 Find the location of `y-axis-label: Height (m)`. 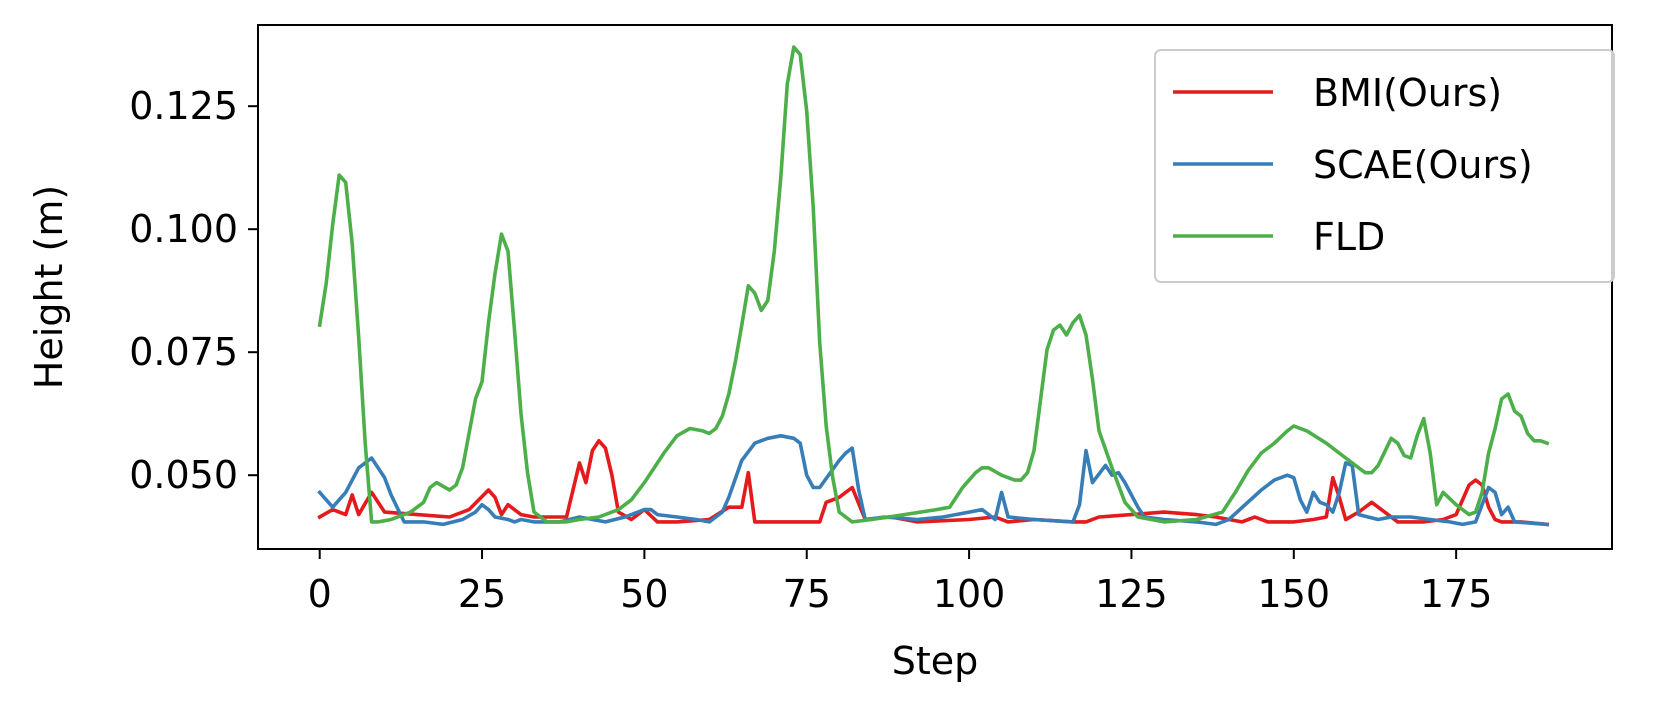

y-axis-label: Height (m) is located at coordinates (49, 287).